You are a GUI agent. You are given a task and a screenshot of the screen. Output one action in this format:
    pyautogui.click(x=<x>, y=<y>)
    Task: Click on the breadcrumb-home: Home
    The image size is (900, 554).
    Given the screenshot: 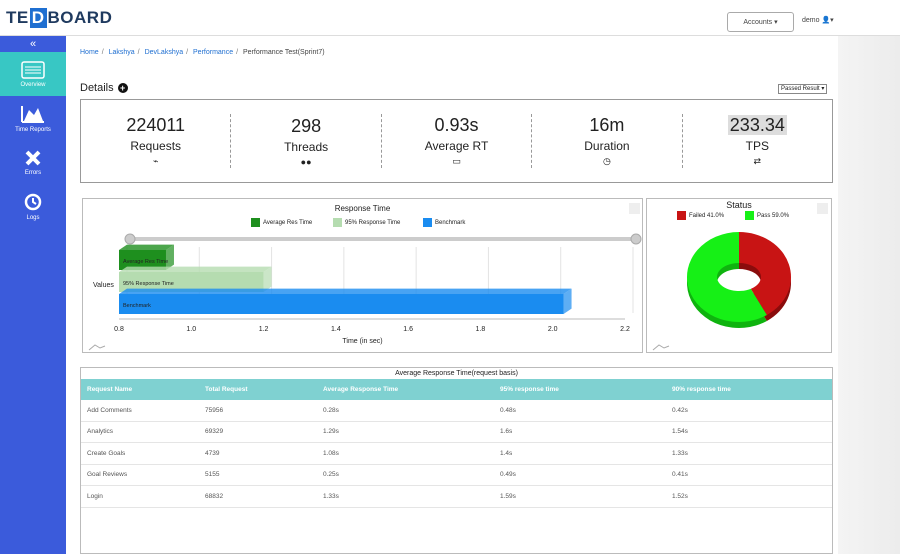 What is the action you would take?
    pyautogui.click(x=89, y=52)
    